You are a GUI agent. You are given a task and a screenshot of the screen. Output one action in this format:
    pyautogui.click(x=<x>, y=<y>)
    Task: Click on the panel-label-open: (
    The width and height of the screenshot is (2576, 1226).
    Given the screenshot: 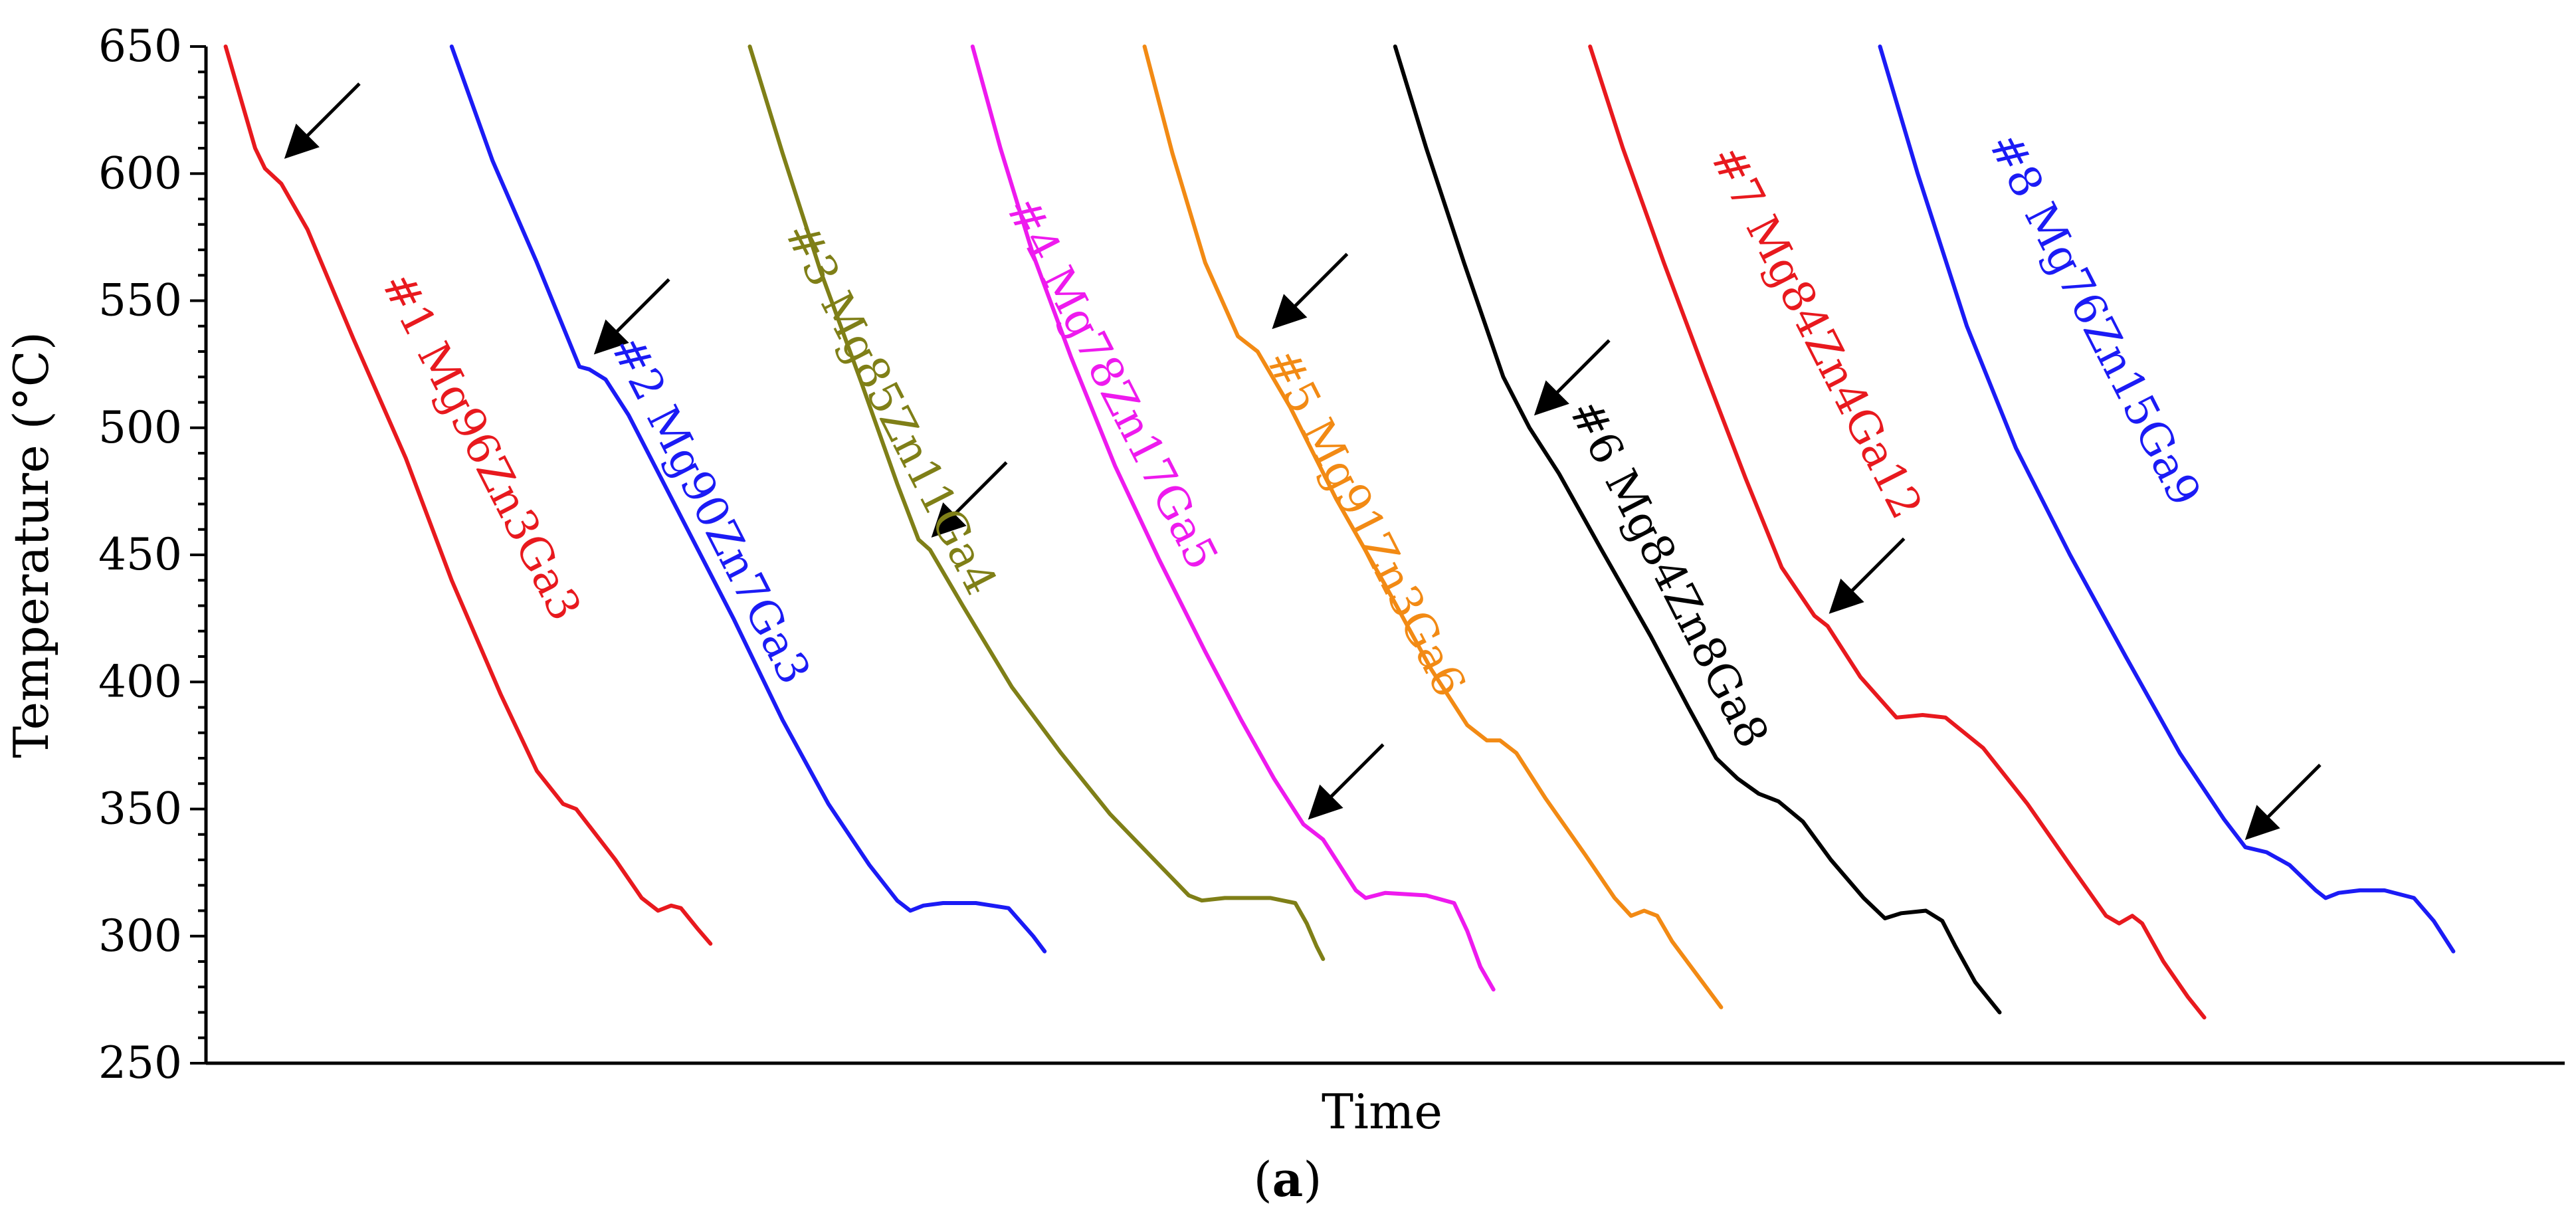 What is the action you would take?
    pyautogui.click(x=1263, y=1179)
    